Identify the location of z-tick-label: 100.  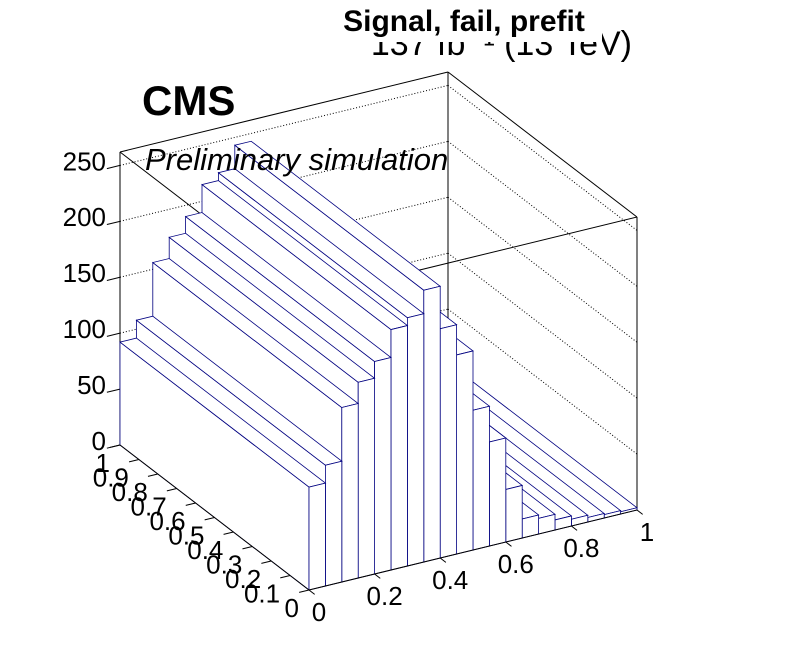
(84, 329).